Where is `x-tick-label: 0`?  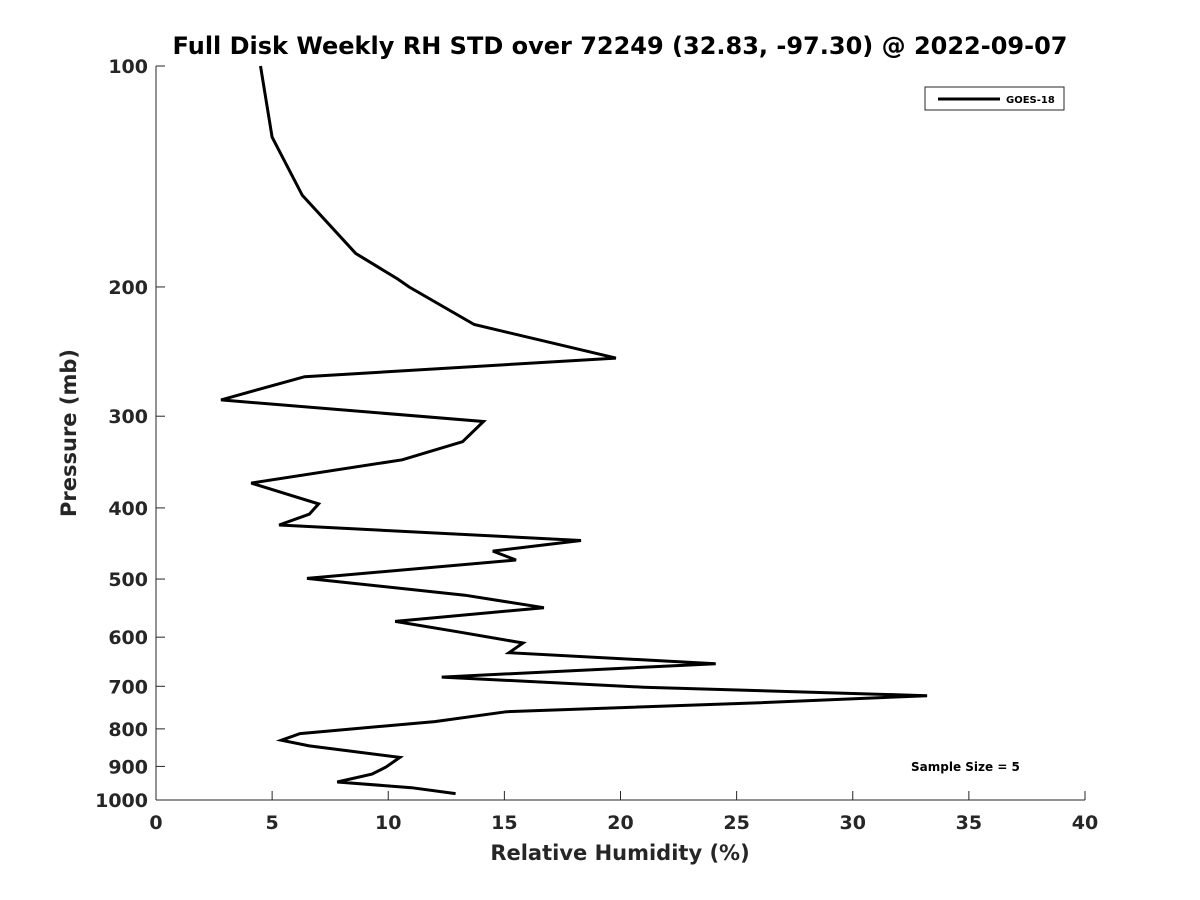
x-tick-label: 0 is located at coordinates (155, 823).